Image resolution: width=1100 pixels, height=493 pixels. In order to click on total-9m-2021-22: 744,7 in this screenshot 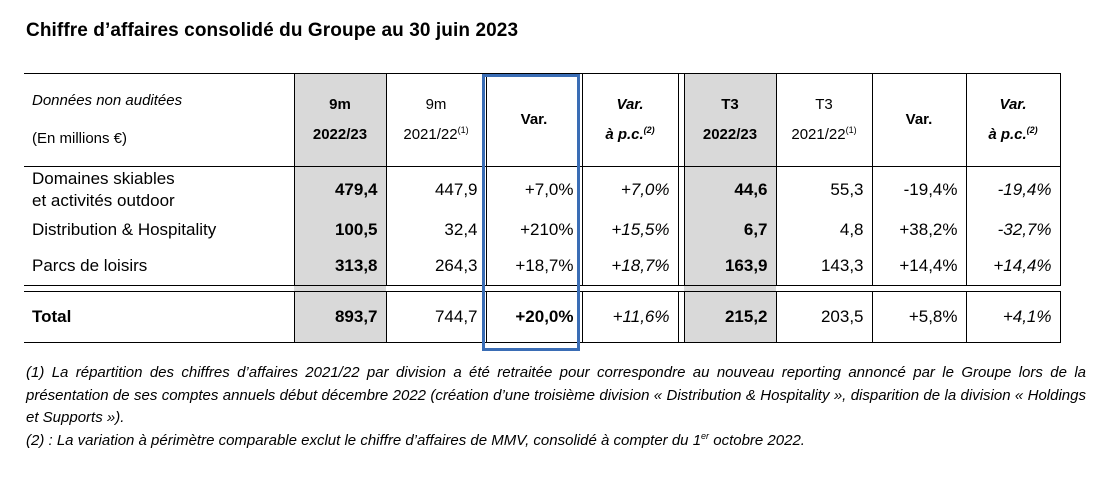, I will do `click(436, 317)`.